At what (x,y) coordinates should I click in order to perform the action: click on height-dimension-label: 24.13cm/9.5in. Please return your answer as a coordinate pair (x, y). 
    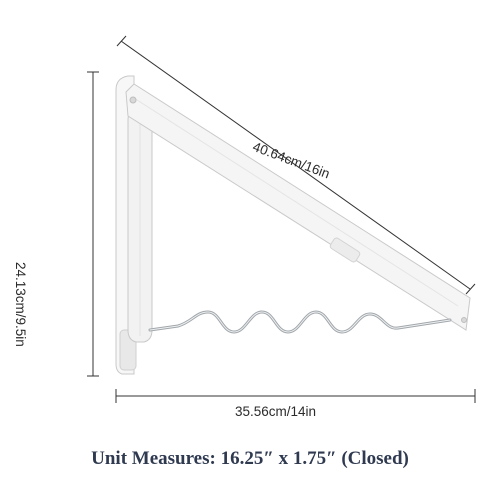
    Looking at the image, I should click on (20, 304).